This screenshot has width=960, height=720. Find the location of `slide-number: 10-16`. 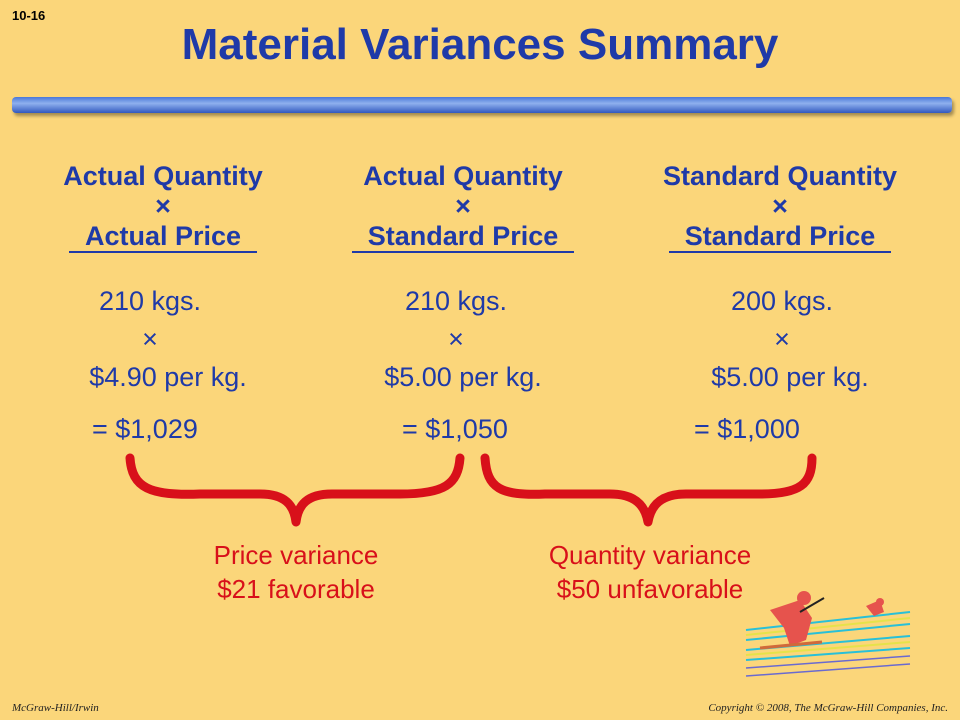

slide-number: 10-16 is located at coordinates (29, 15).